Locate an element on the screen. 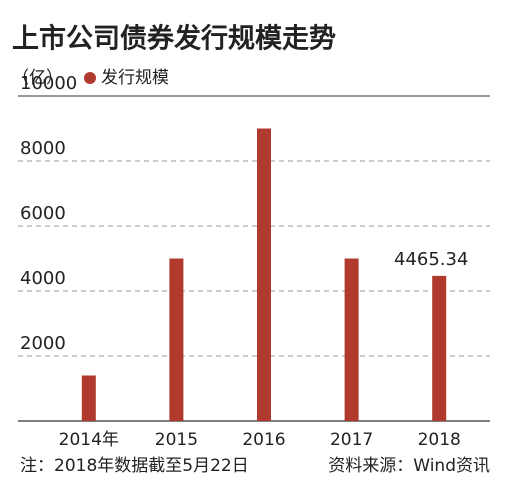  x-tick-label: 2015 is located at coordinates (176, 440).